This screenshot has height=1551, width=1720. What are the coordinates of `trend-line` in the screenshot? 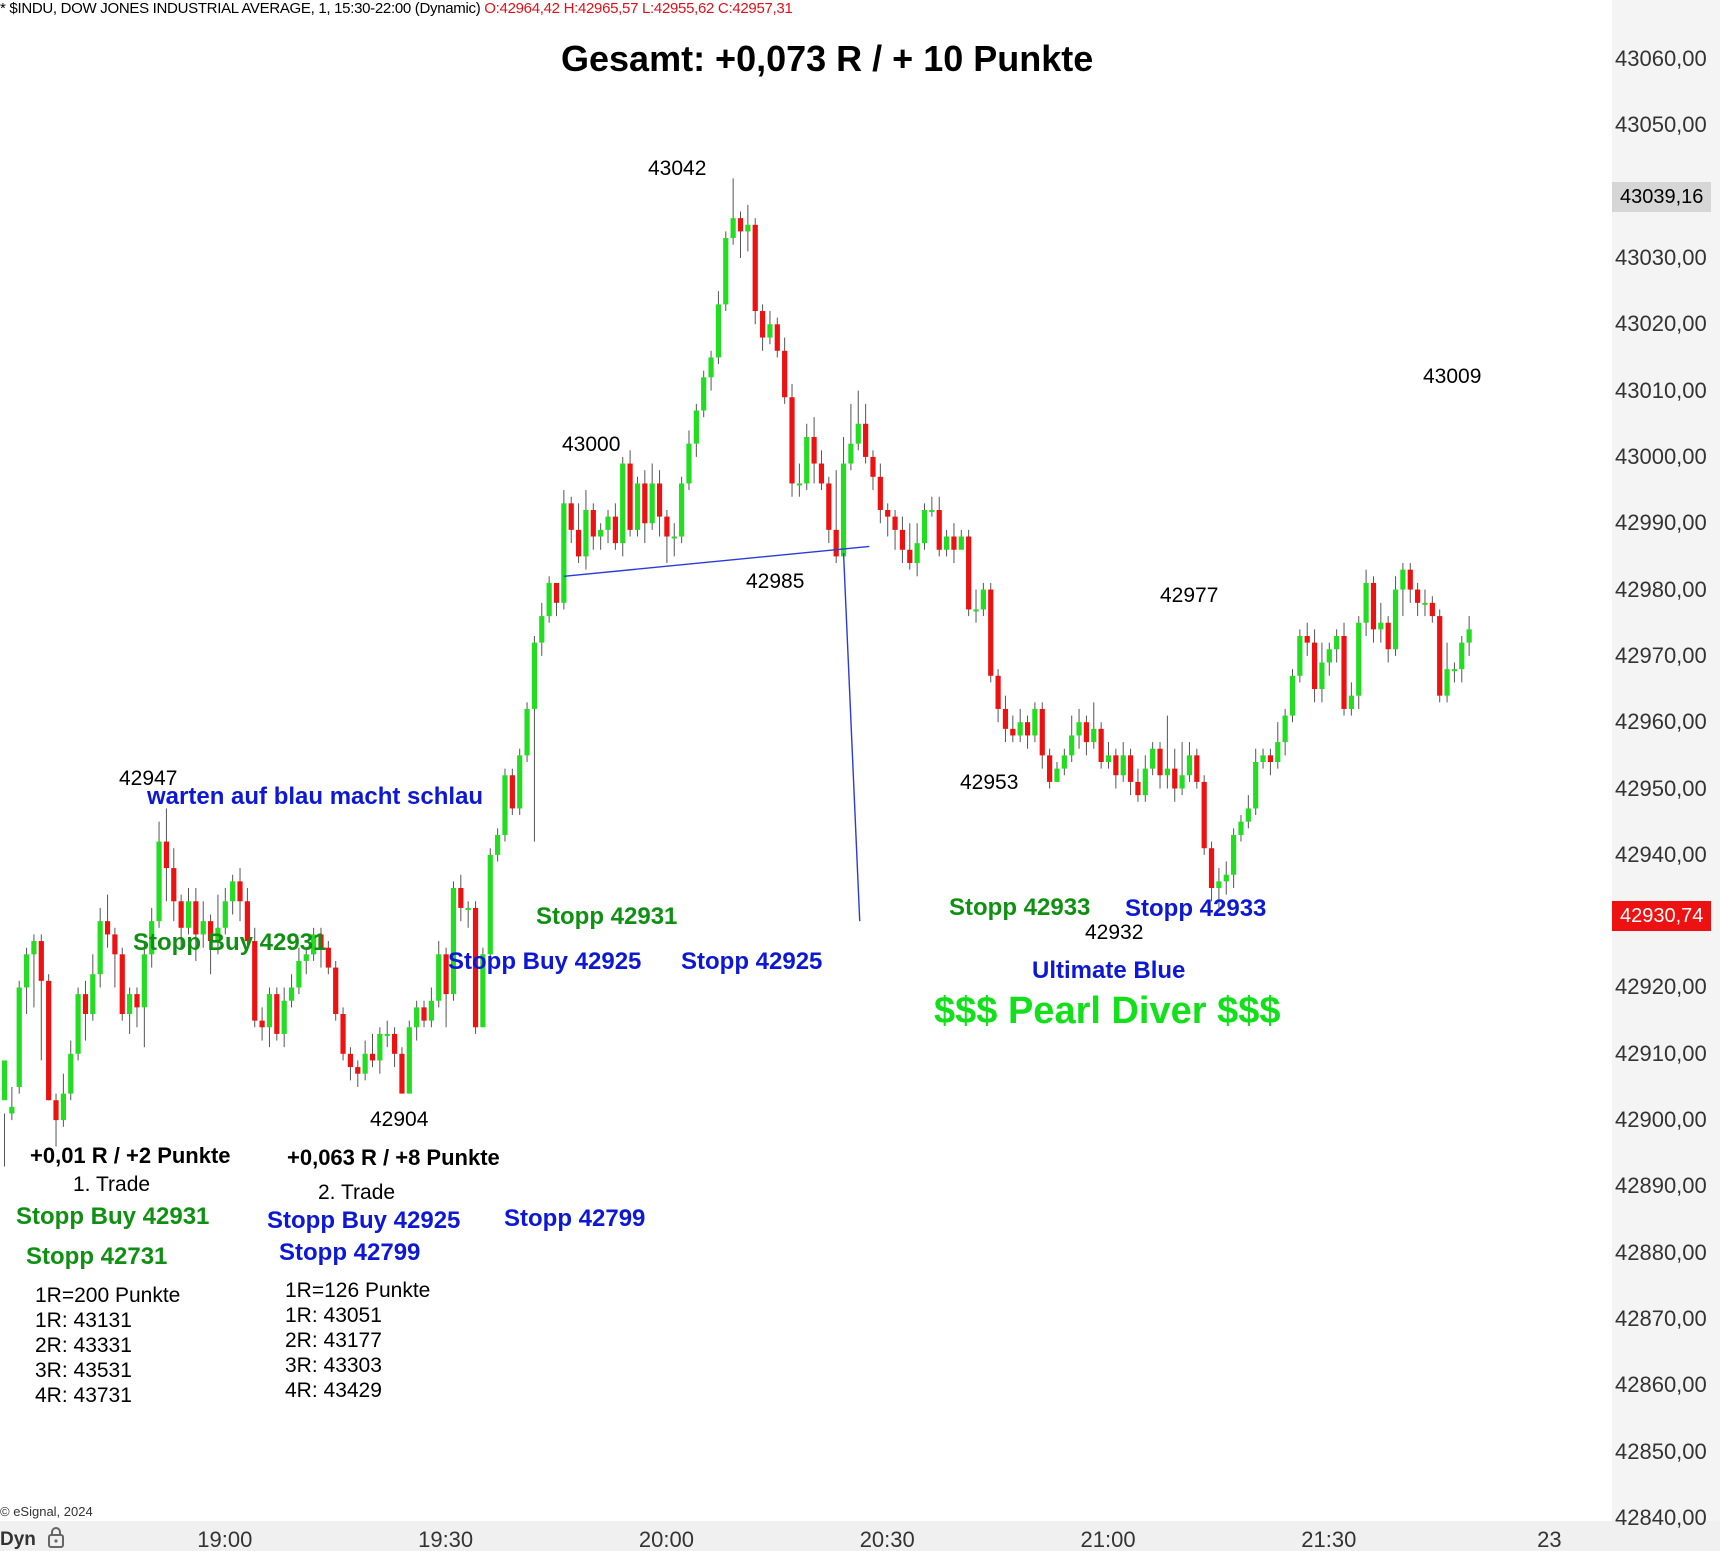 It's located at (851, 737).